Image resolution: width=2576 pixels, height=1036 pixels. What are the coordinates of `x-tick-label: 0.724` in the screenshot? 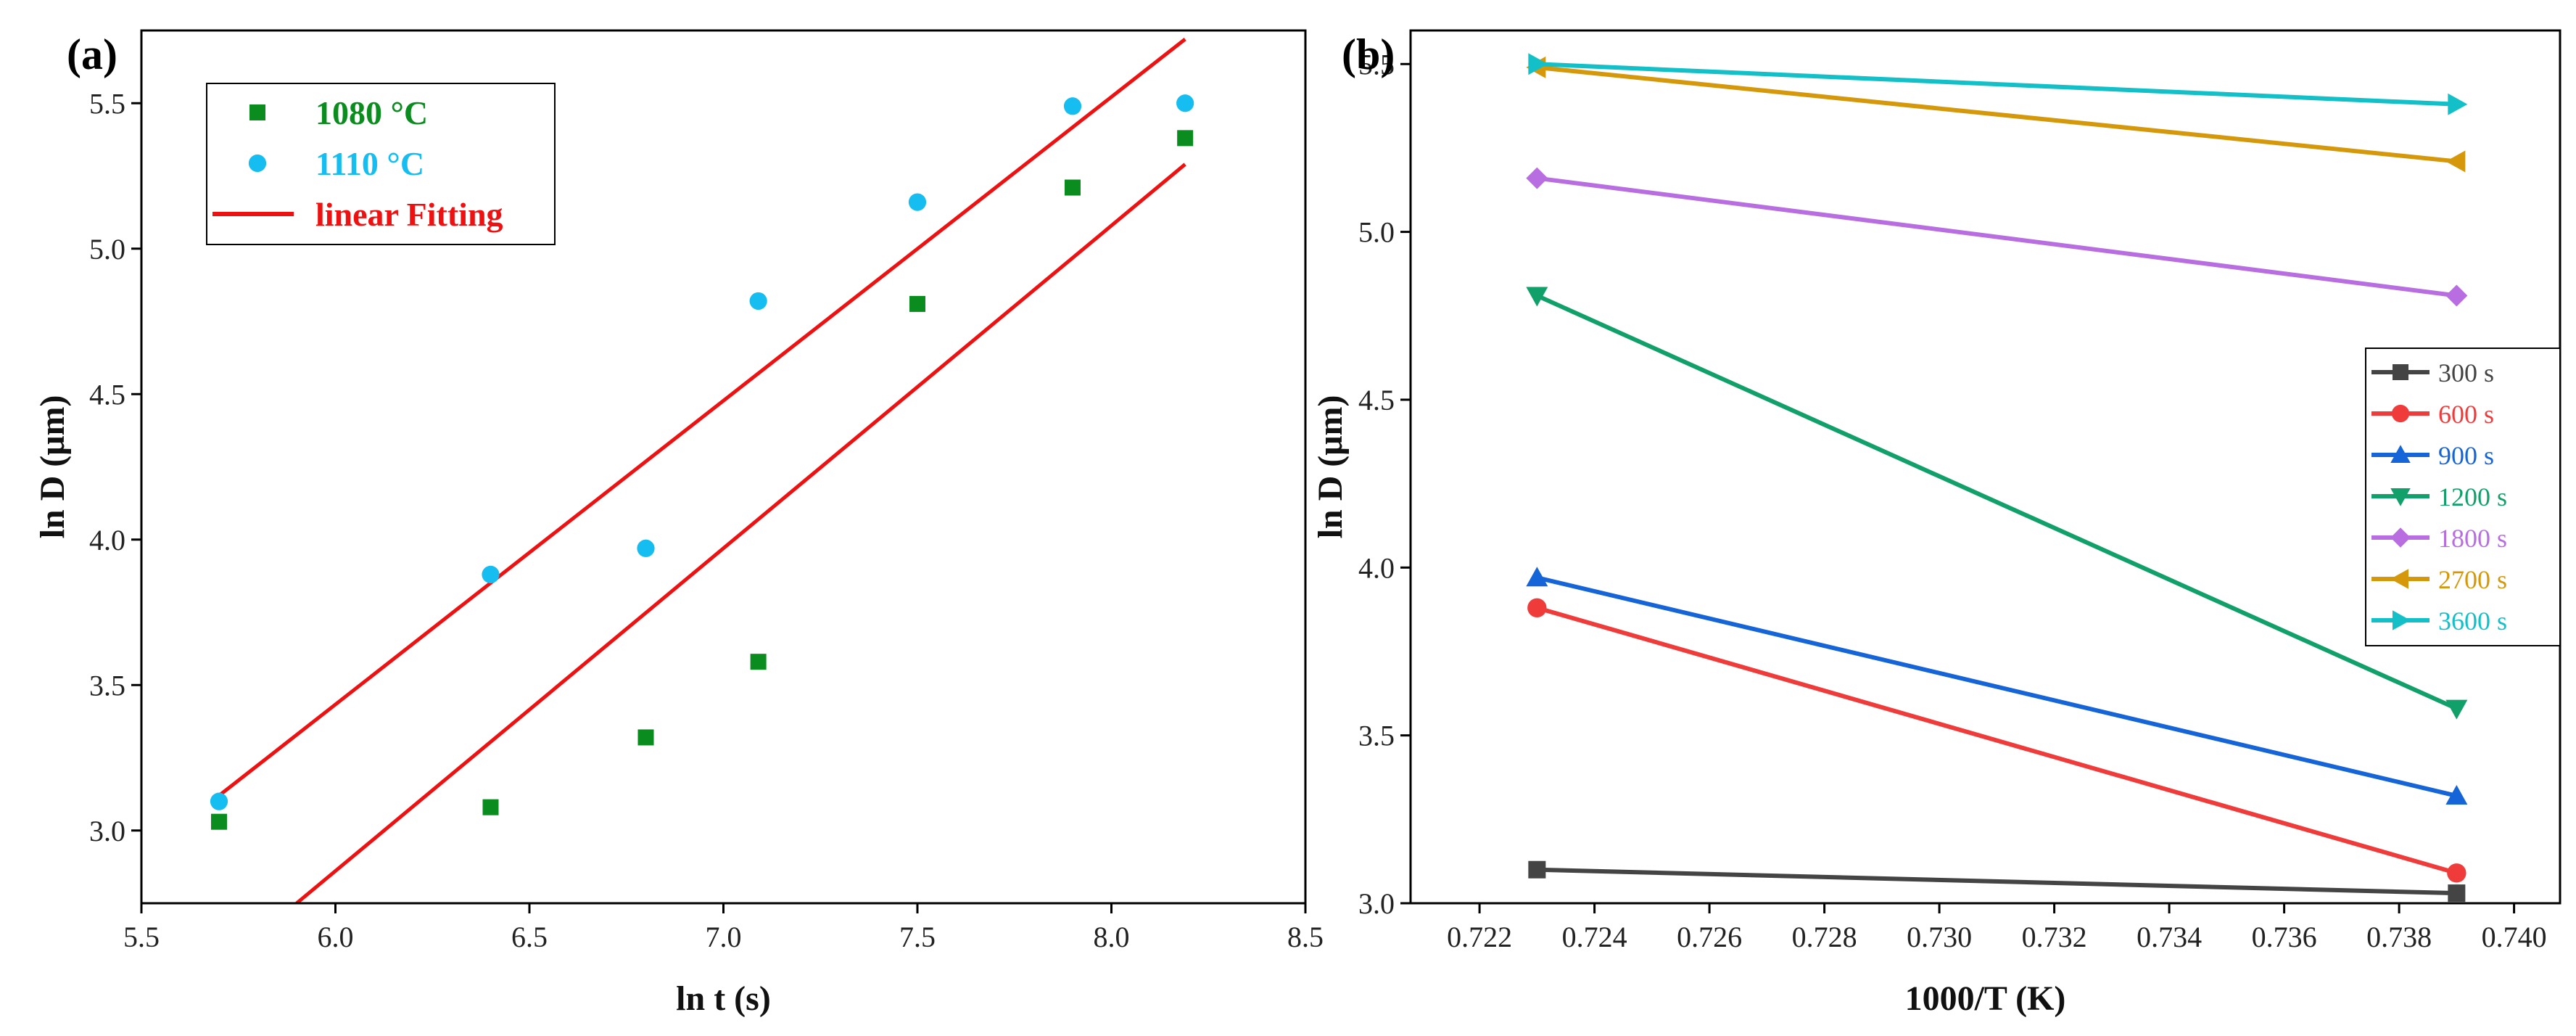 It's located at (1594, 937).